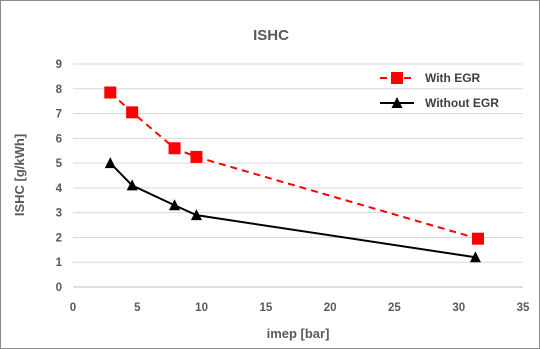  What do you see at coordinates (523, 308) in the screenshot?
I see `x-tick-label: 35` at bounding box center [523, 308].